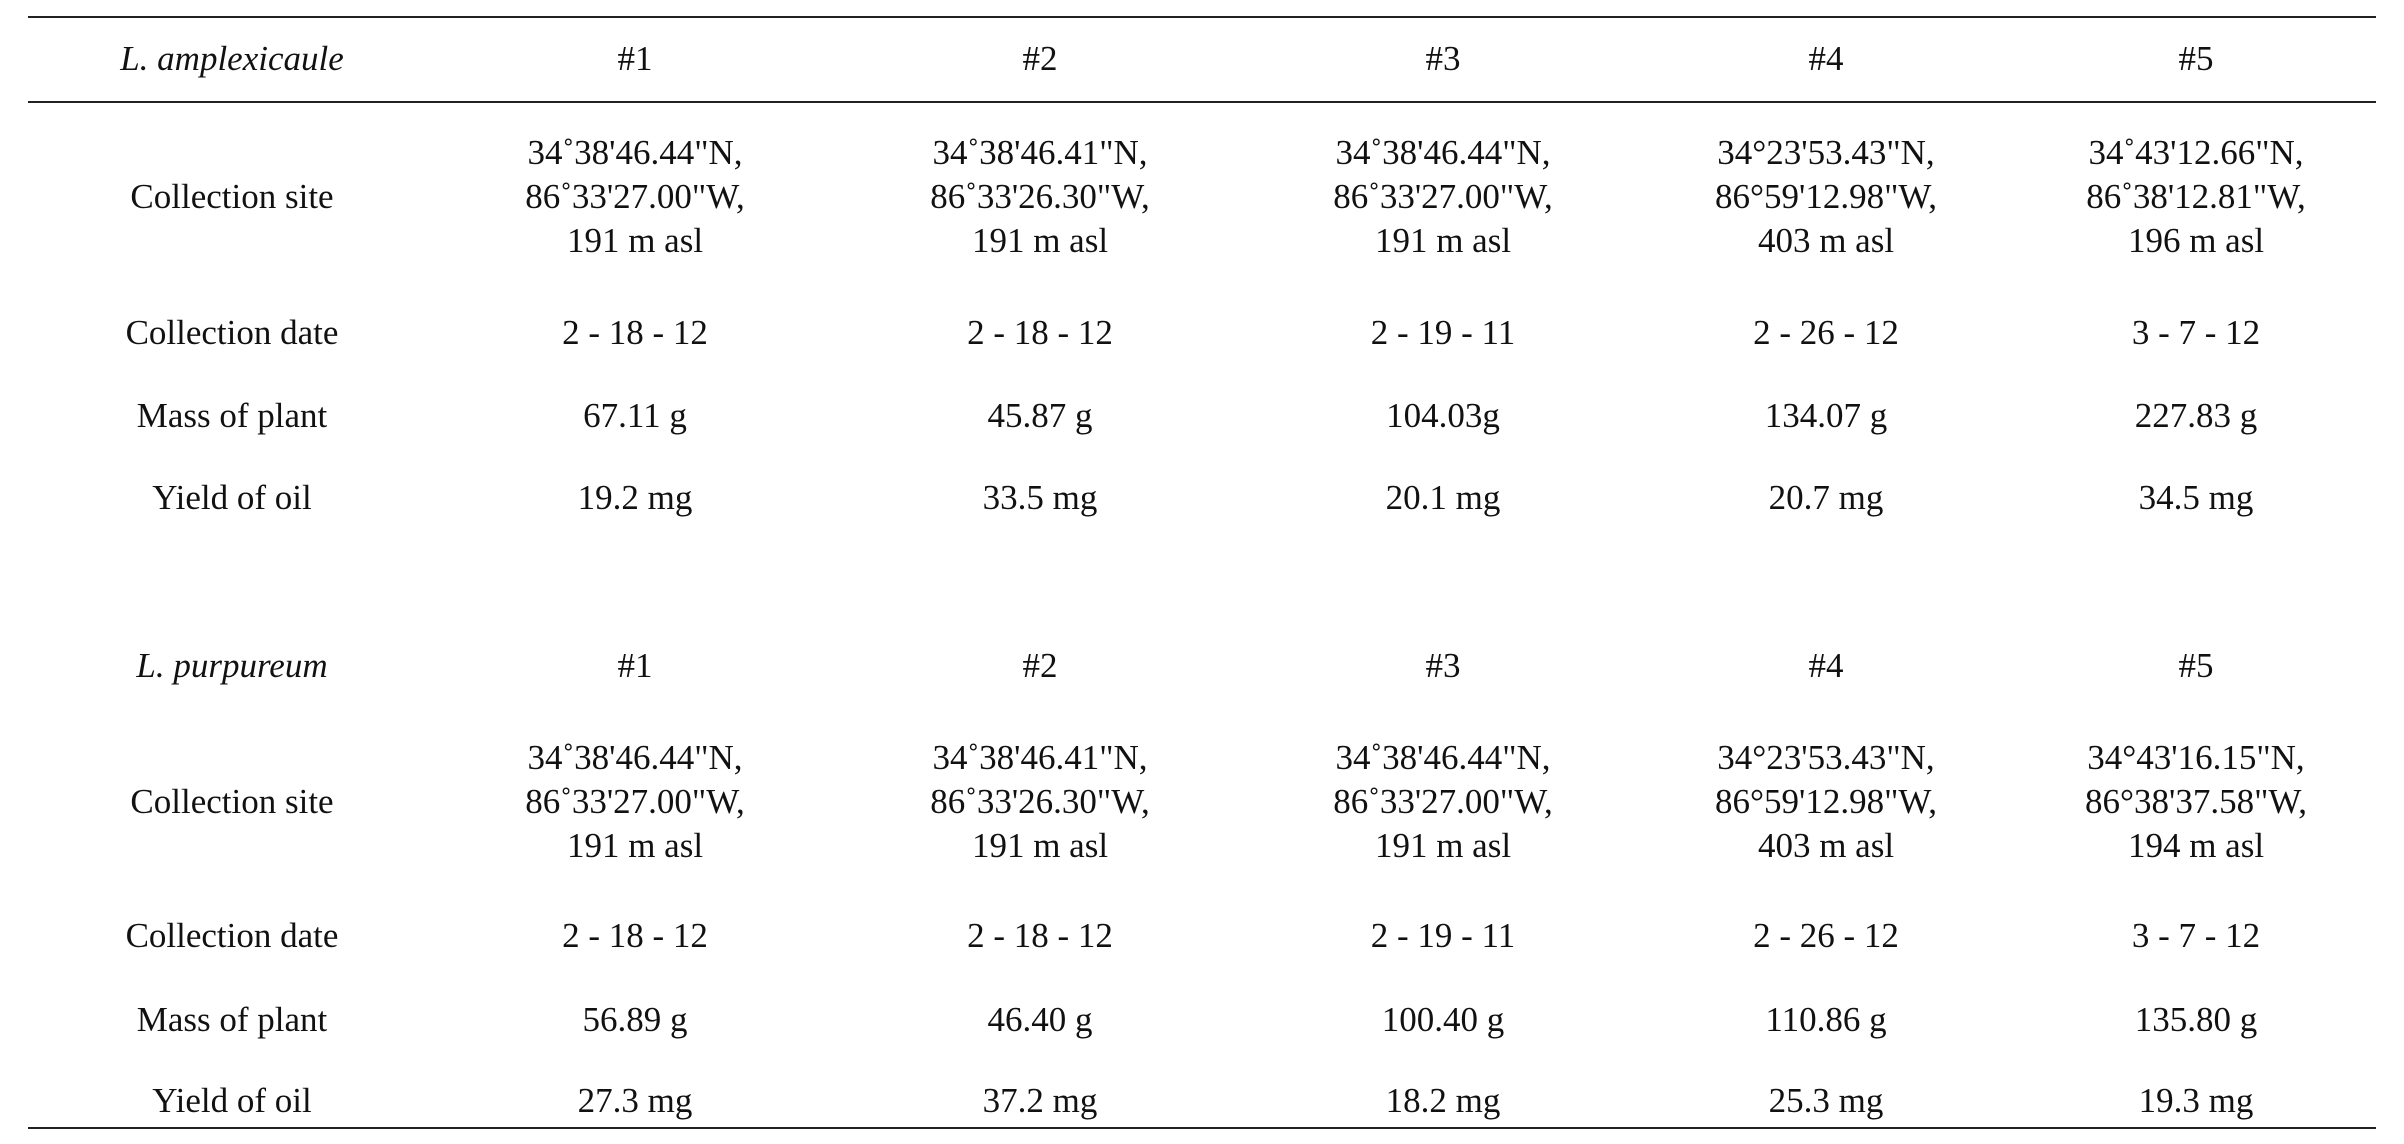 This screenshot has height=1144, width=2404. Describe the element at coordinates (232, 665) in the screenshot. I see `species-header: L. purpureum` at that location.